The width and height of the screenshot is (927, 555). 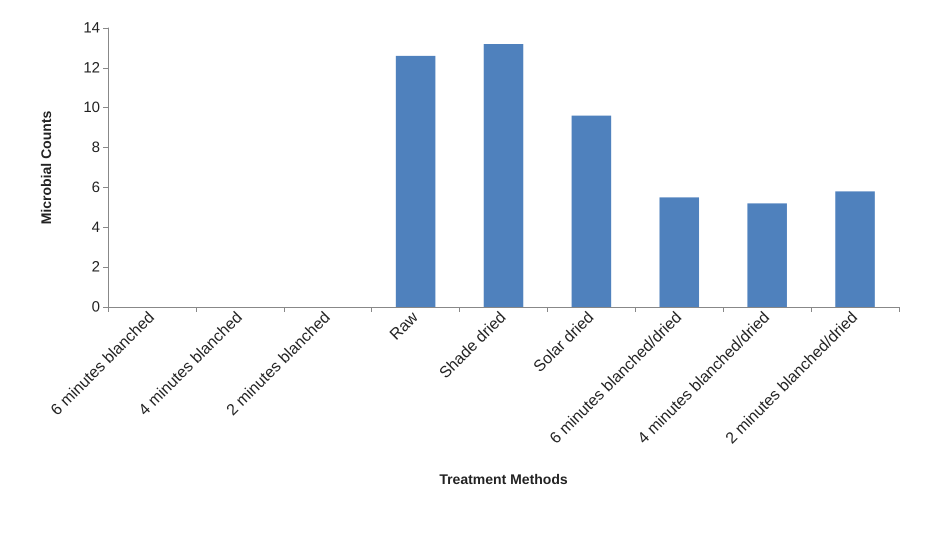 I want to click on y-axis-title: Microbial Counts, so click(x=46, y=167).